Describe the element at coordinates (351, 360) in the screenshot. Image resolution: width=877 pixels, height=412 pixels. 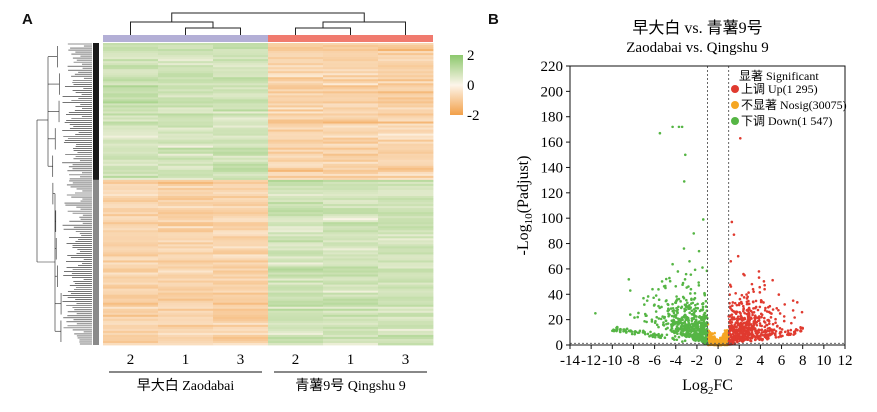
I see `column-label: 1` at that location.